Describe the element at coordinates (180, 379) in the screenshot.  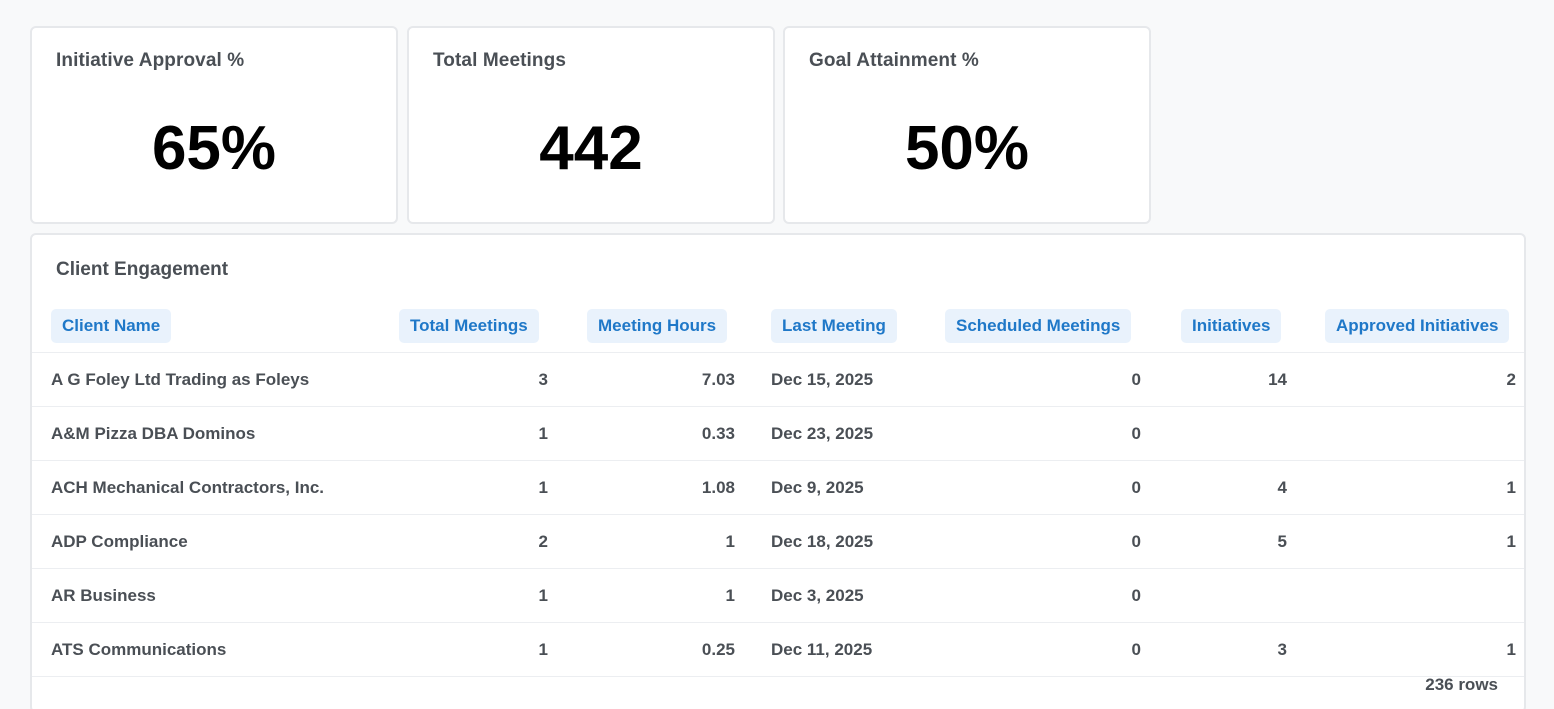
I see `client-name-cell: A G Foley Ltd Trading as Foleys` at that location.